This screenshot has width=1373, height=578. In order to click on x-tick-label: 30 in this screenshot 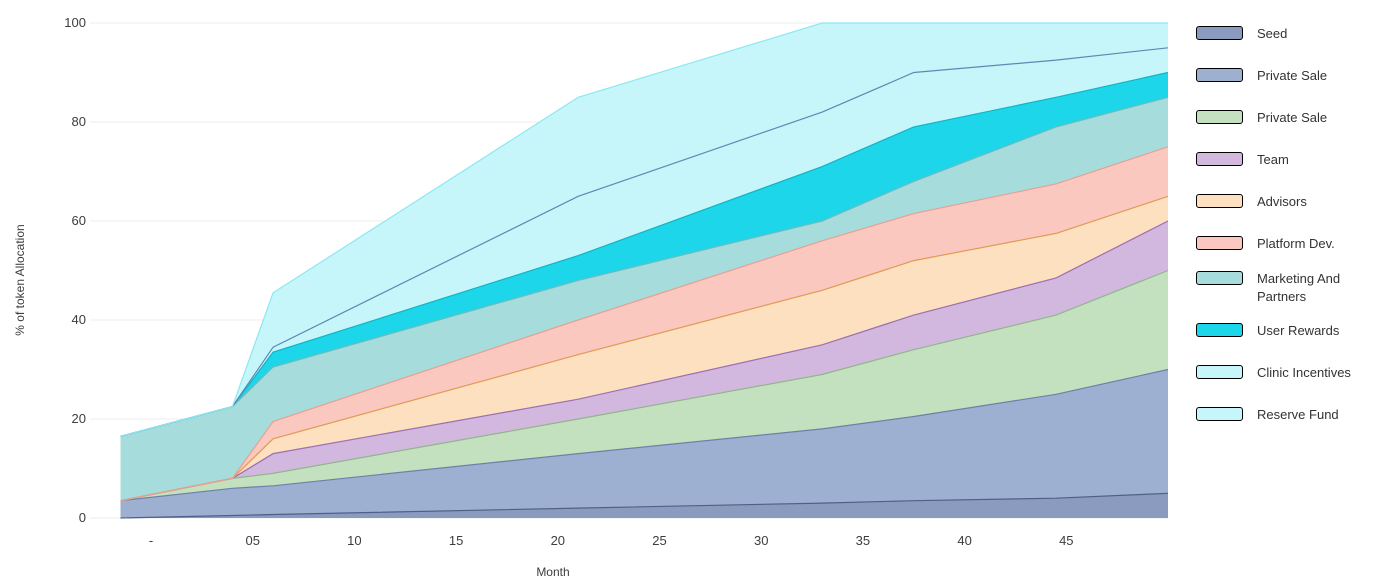, I will do `click(761, 540)`.